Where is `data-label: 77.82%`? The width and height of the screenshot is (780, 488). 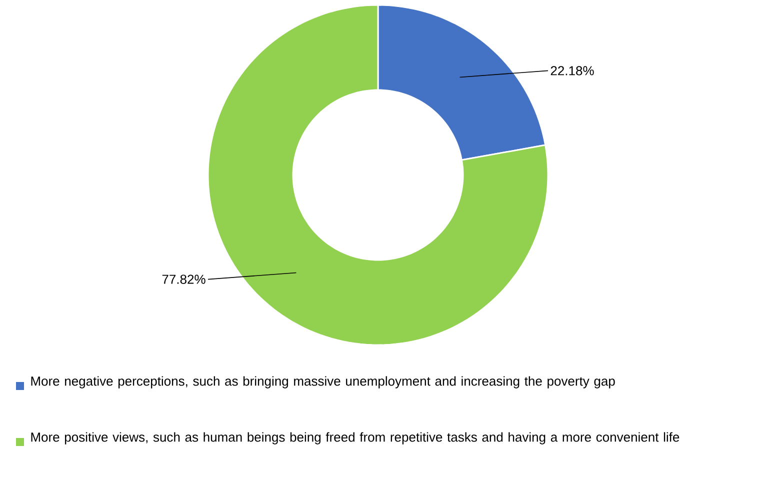
data-label: 77.82% is located at coordinates (184, 279).